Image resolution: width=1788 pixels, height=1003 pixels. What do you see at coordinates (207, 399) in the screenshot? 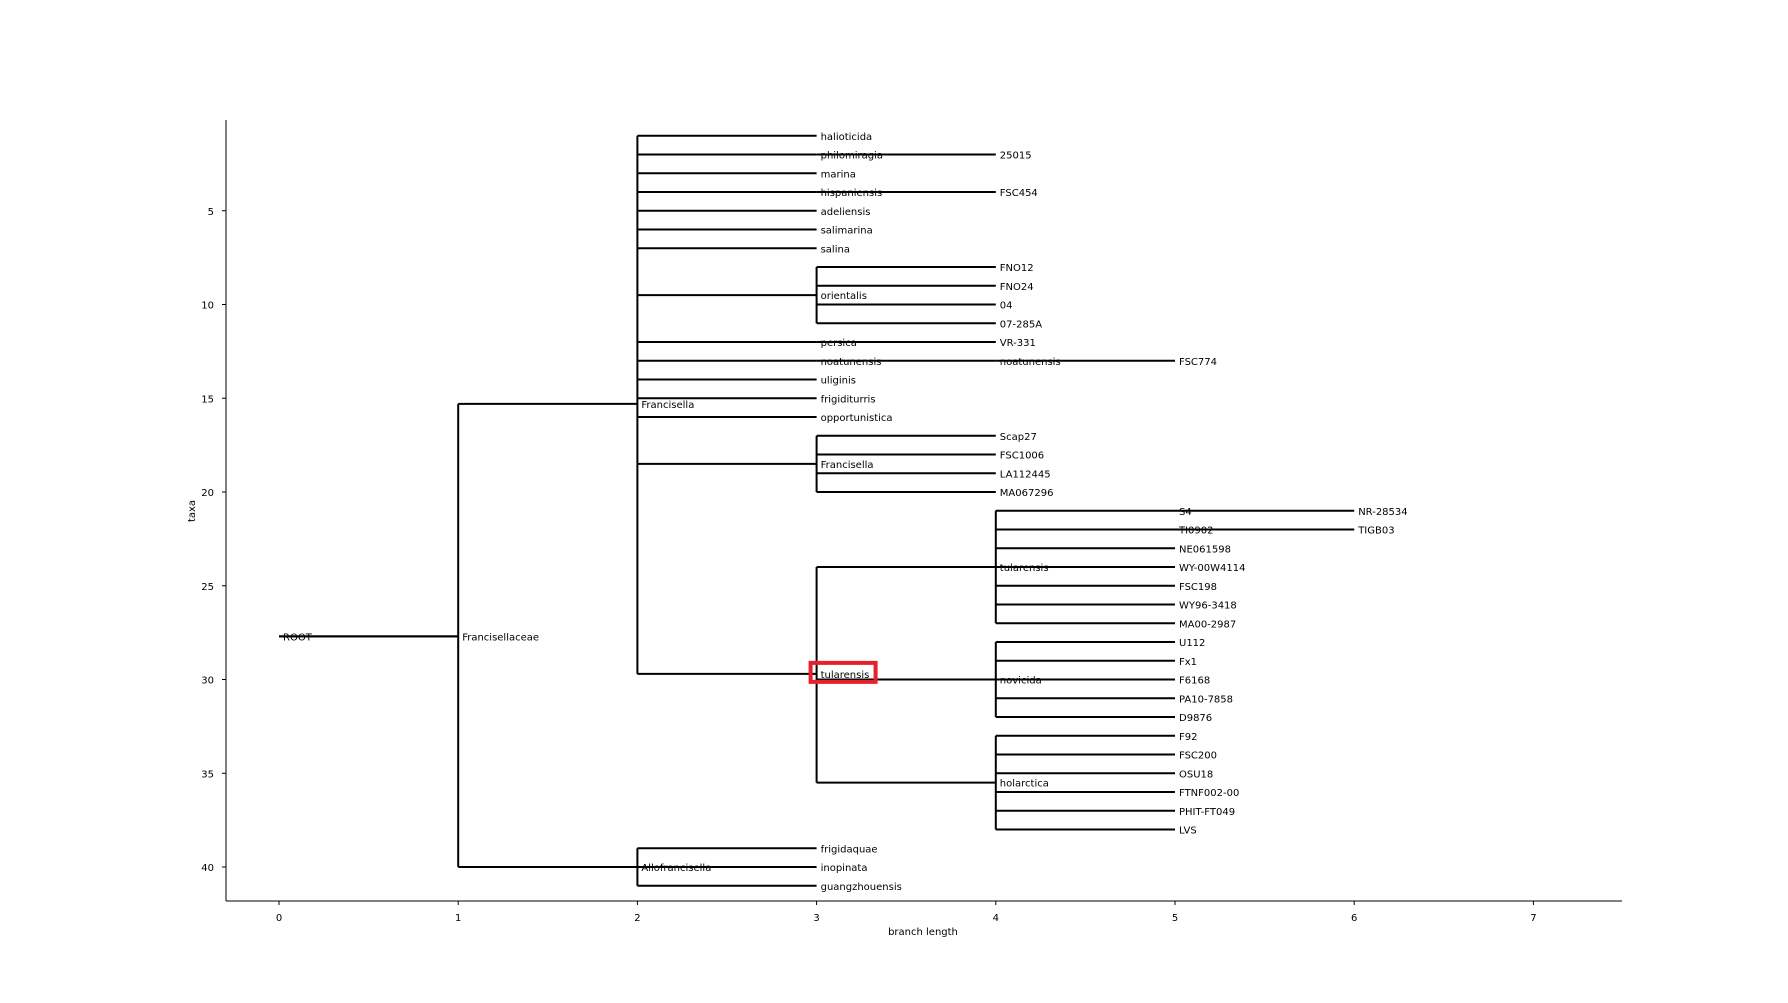
I see `y-tick-label: 15` at bounding box center [207, 399].